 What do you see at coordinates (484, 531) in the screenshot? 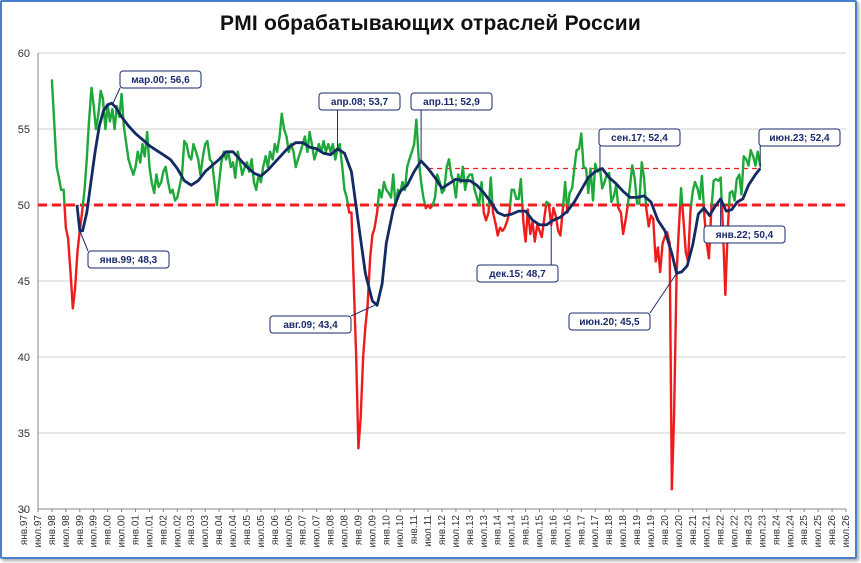
I see `x-tick-label: июл.13` at bounding box center [484, 531].